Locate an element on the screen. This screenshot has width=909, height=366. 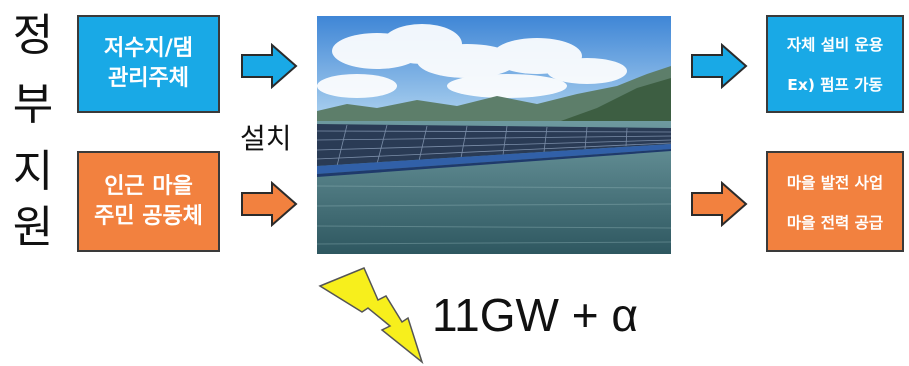
reservoir-manager-box: 저수지/댐 관리주체 is located at coordinates (148, 64).